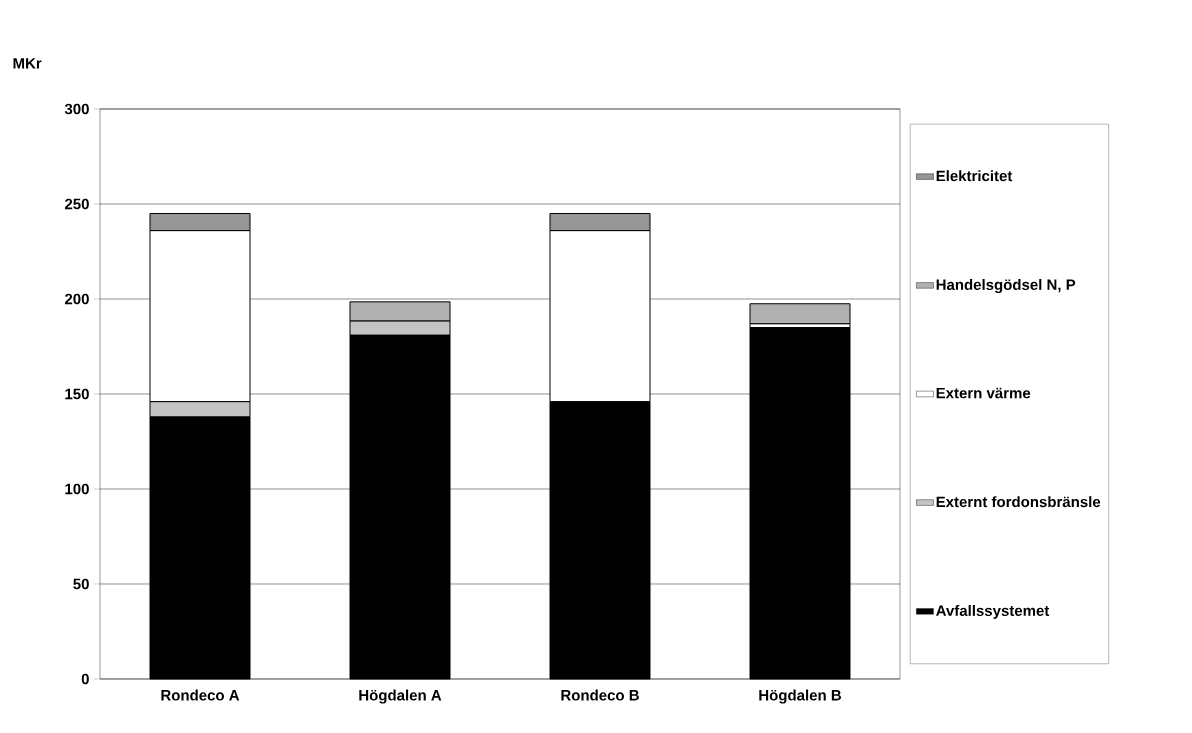  I want to click on bar, so click(800, 314).